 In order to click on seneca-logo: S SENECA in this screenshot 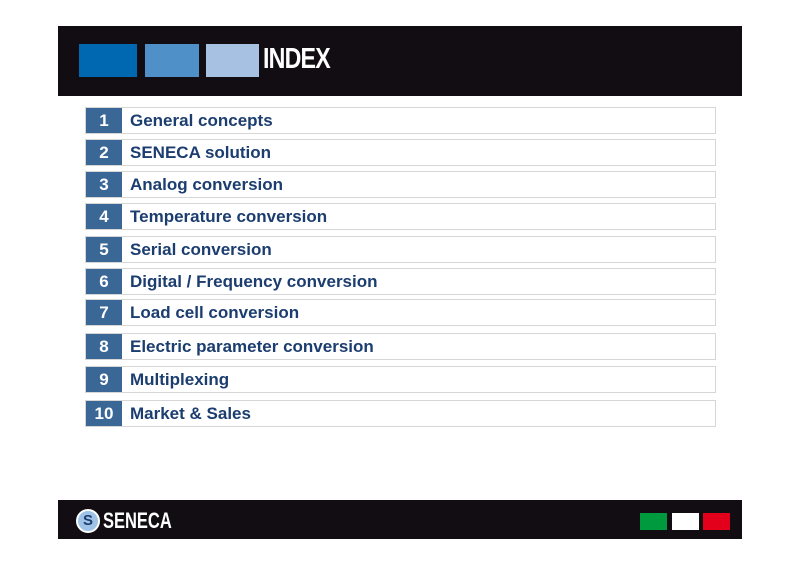, I will do `click(135, 521)`.